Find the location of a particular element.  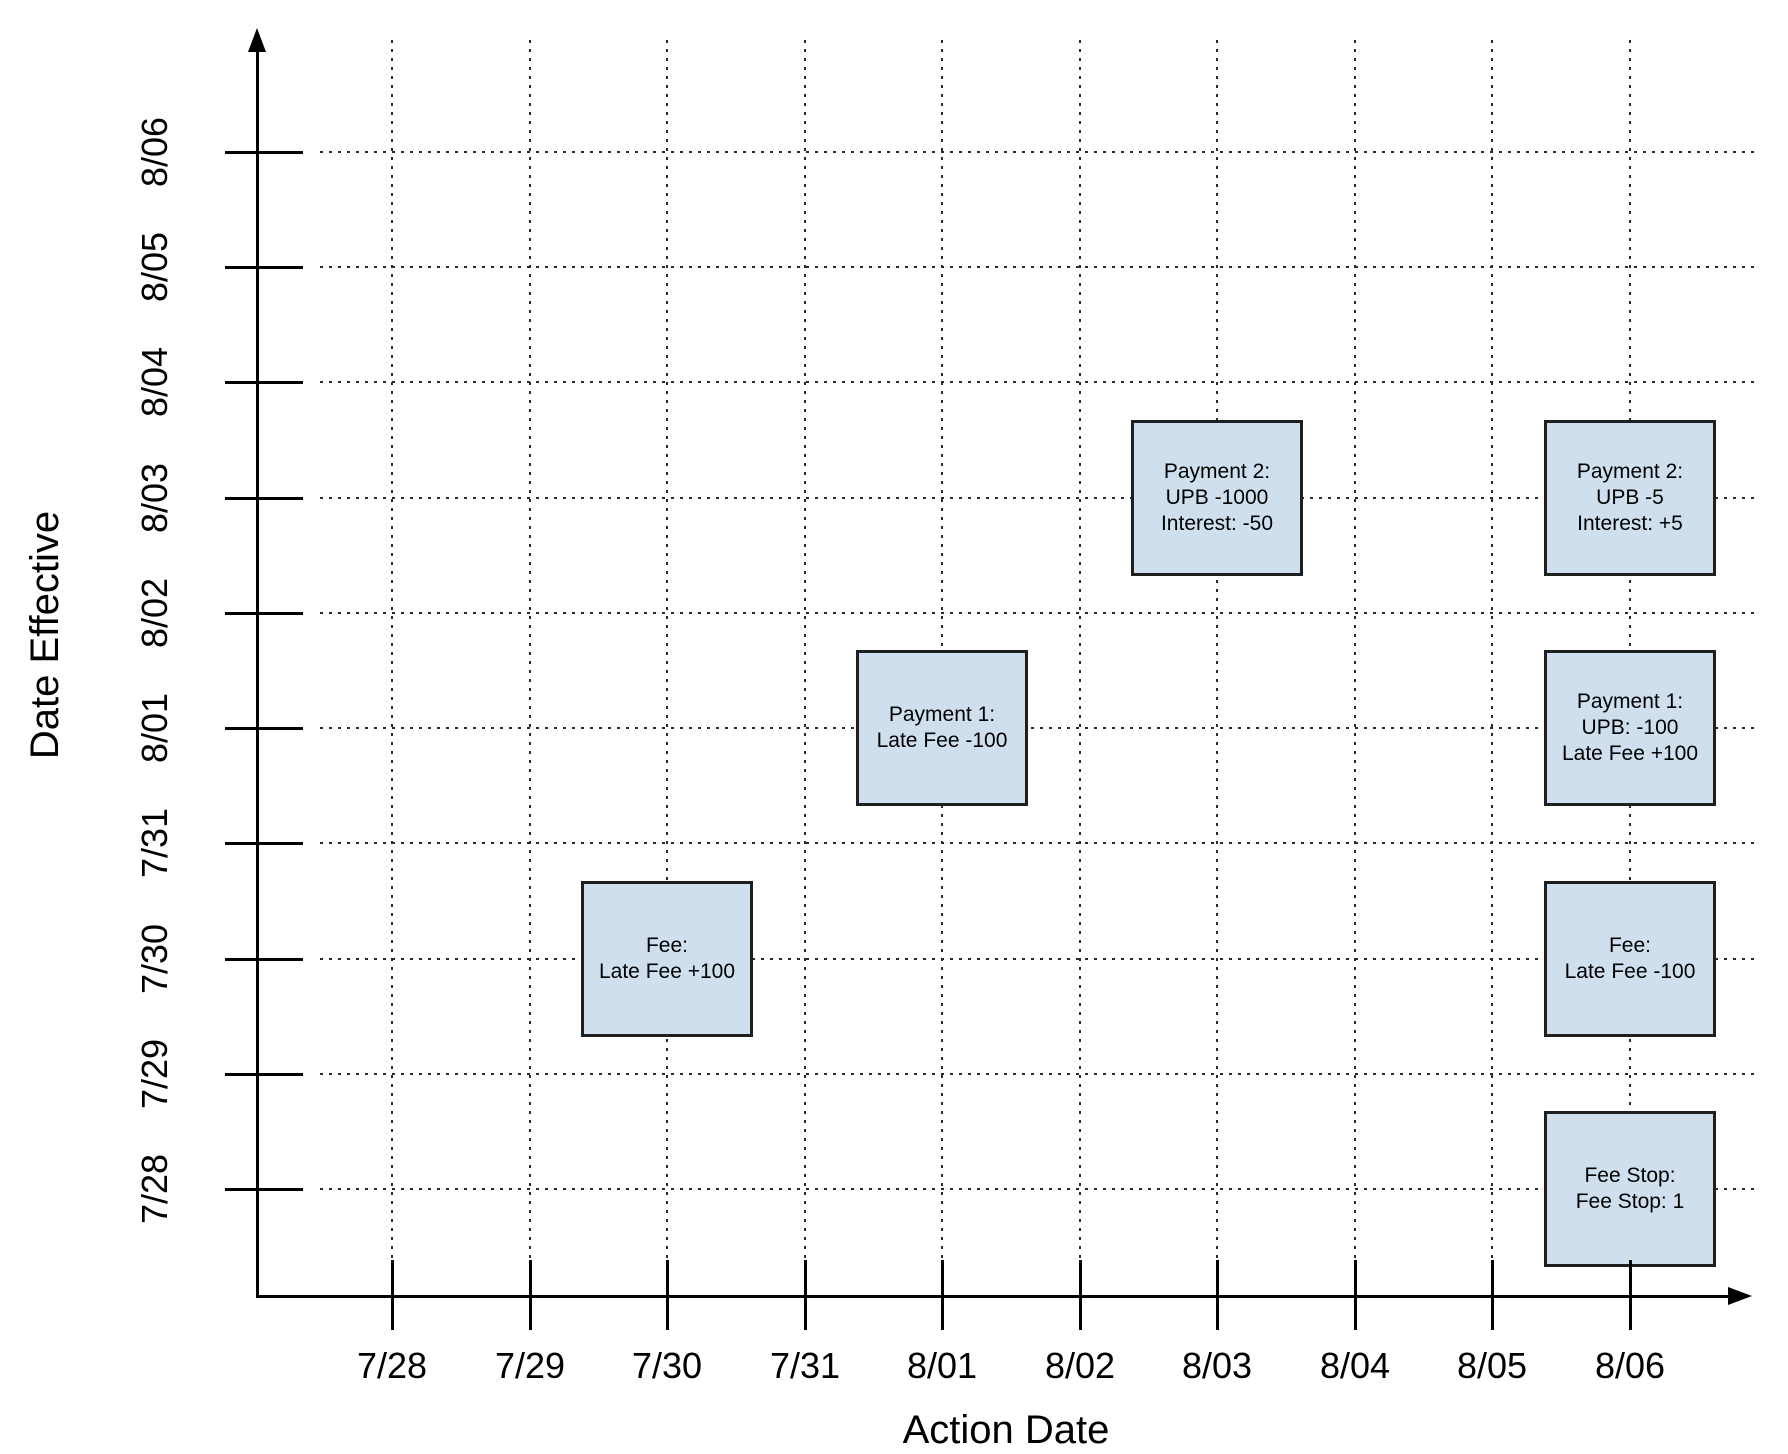

y-tick-label: 7/29 is located at coordinates (154, 1074).